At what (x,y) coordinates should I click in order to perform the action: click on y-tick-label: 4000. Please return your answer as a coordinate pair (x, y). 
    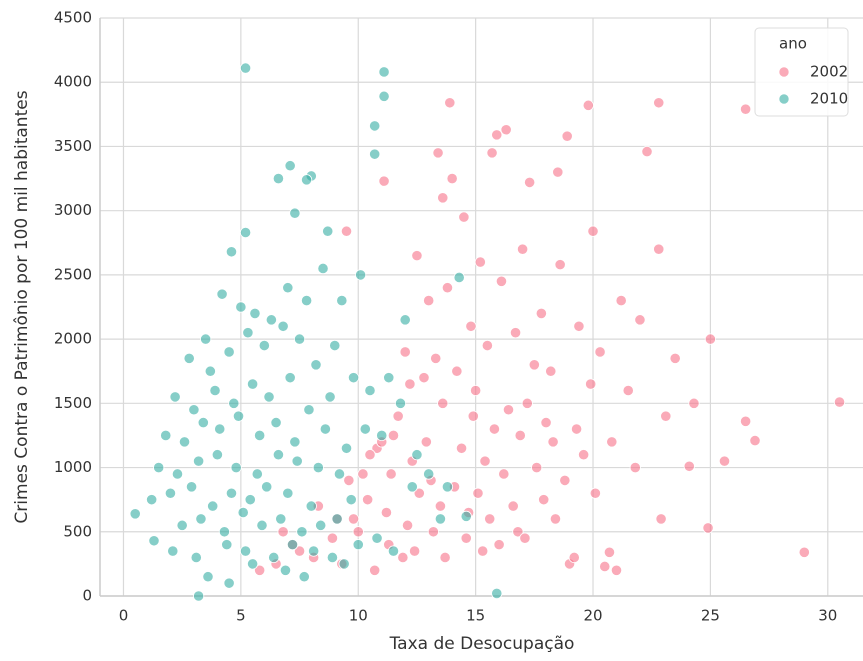
    Looking at the image, I should click on (73, 82).